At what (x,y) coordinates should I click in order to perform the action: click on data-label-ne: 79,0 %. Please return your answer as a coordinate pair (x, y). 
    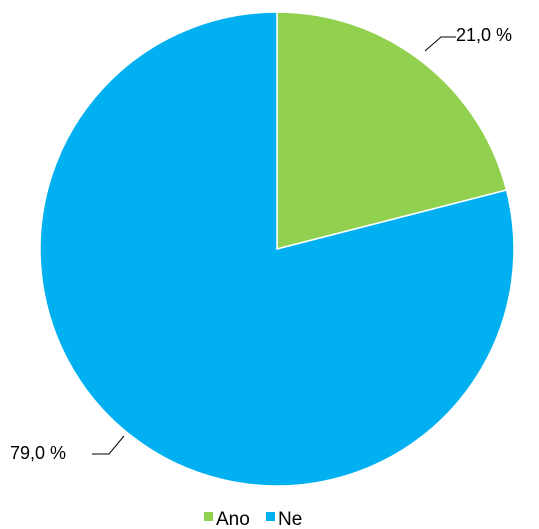
    Looking at the image, I should click on (38, 453).